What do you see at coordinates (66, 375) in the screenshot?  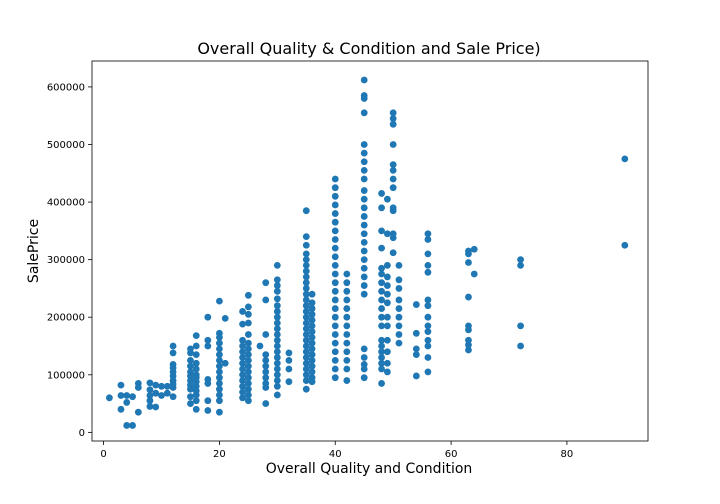 I see `y-tick-label: 100000` at bounding box center [66, 375].